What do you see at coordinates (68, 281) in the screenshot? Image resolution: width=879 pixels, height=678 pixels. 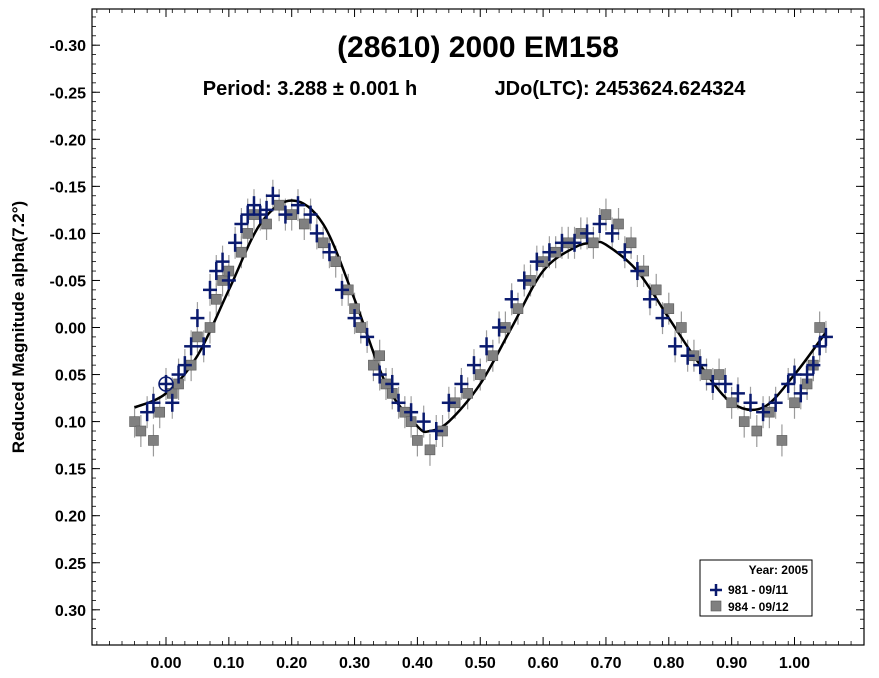 I see `y-tick-label: -0.05` at bounding box center [68, 281].